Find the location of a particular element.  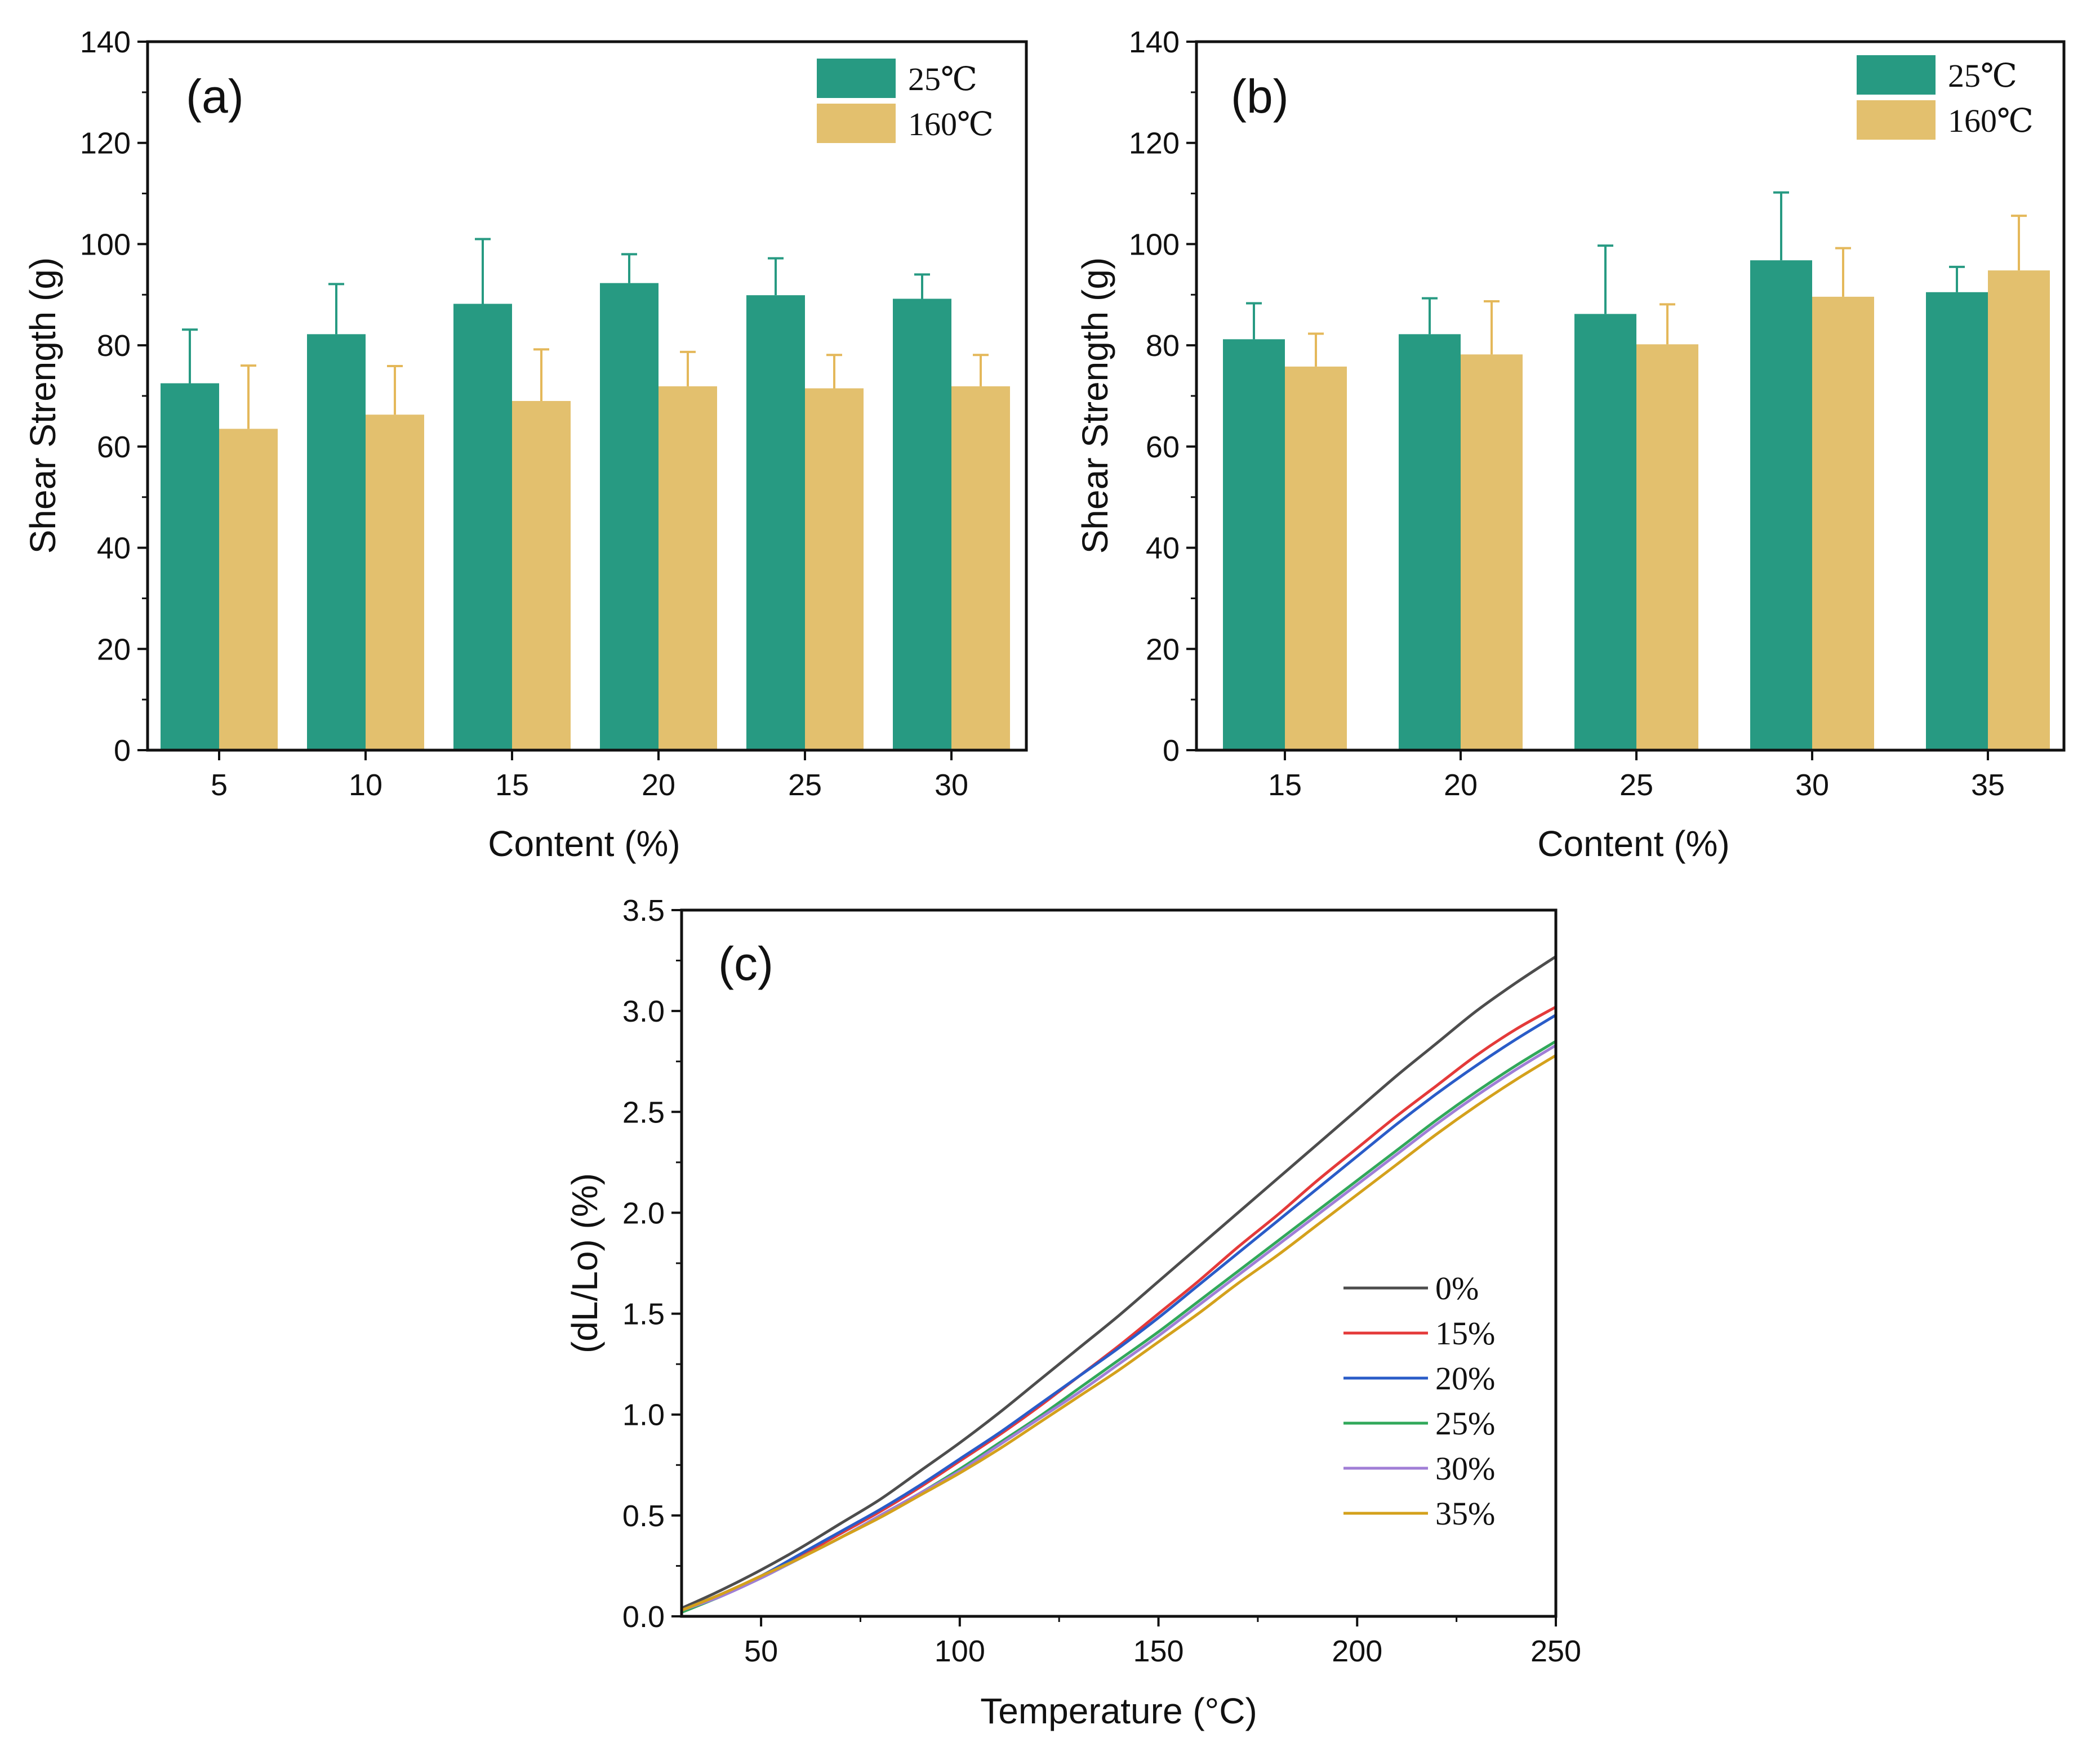

a-y-tick-label: 20 is located at coordinates (114, 649).